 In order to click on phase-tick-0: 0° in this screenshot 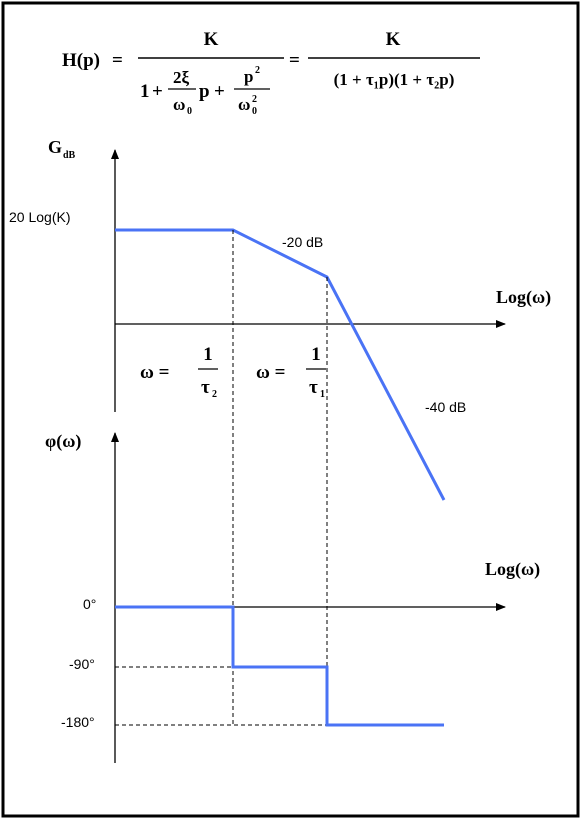, I will do `click(89, 604)`.